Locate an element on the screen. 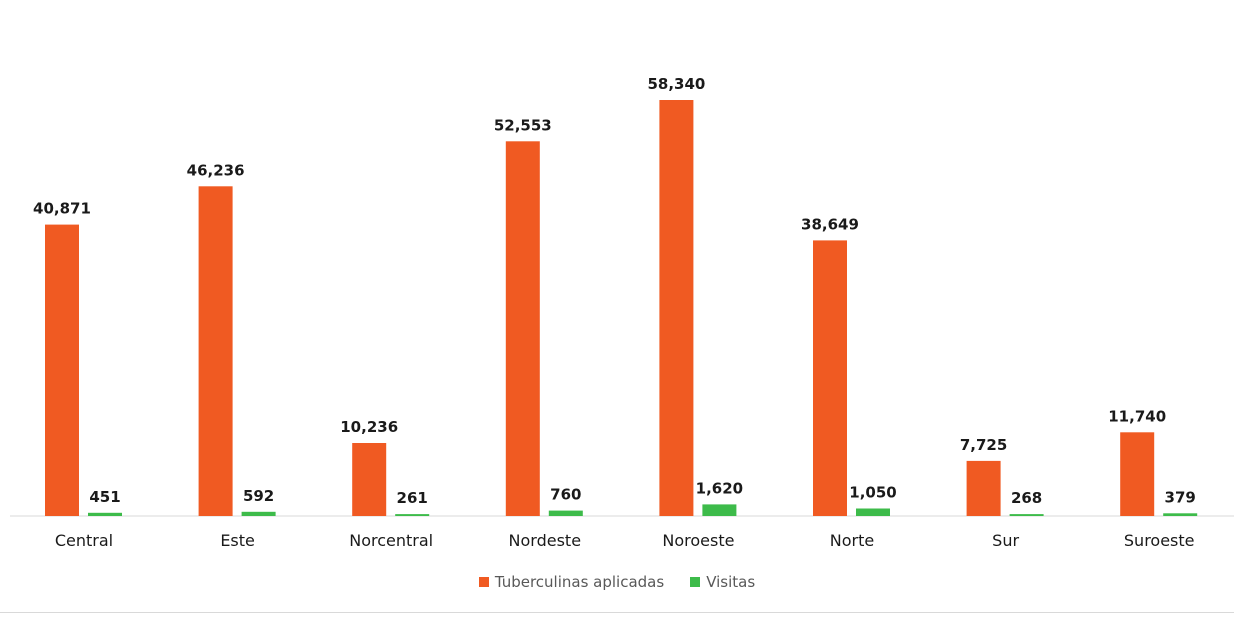 Image resolution: width=1234 pixels, height=632 pixels. bar-visitas-norcentral is located at coordinates (412, 515).